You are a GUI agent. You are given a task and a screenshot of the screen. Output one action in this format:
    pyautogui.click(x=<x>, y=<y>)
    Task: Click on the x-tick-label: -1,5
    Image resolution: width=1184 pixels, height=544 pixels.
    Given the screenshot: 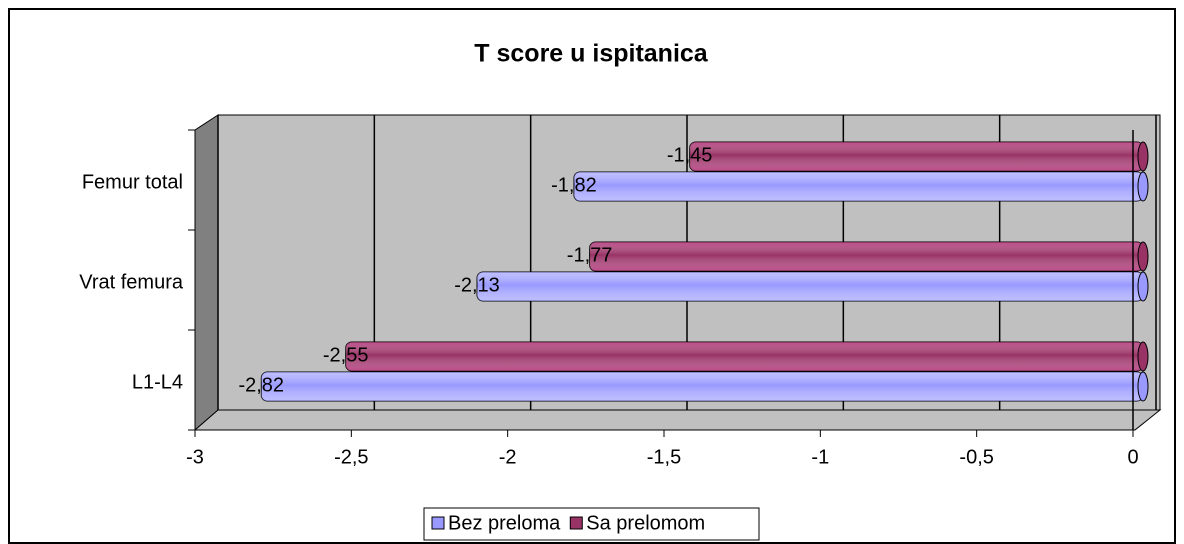 What is the action you would take?
    pyautogui.click(x=664, y=457)
    